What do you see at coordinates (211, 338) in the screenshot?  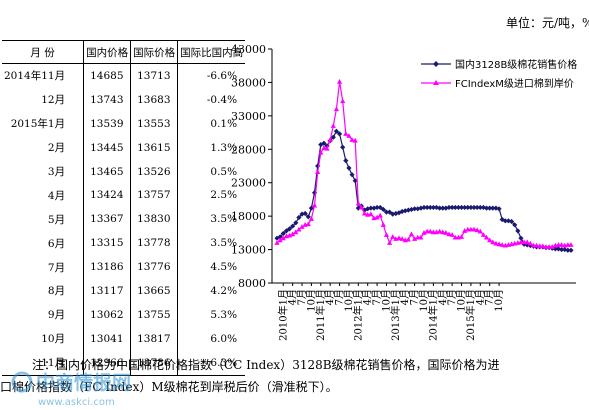 I see `cell-difference: 6.0%` at bounding box center [211, 338].